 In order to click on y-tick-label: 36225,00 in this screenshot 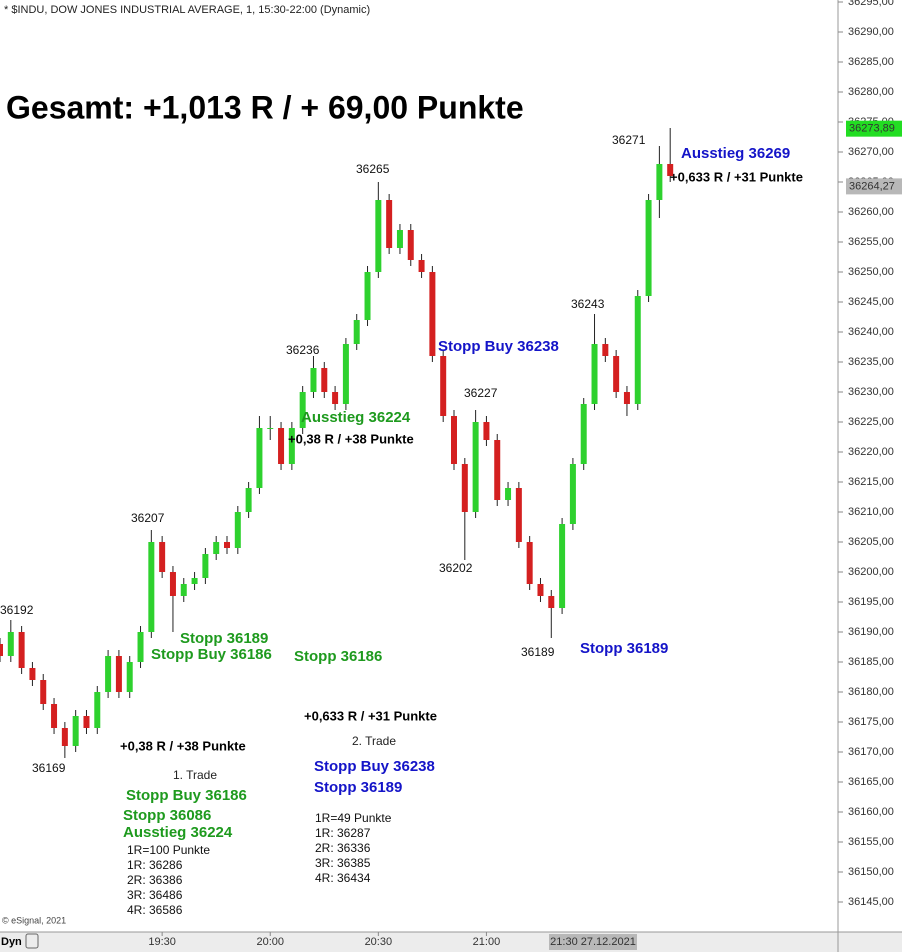, I will do `click(871, 422)`.